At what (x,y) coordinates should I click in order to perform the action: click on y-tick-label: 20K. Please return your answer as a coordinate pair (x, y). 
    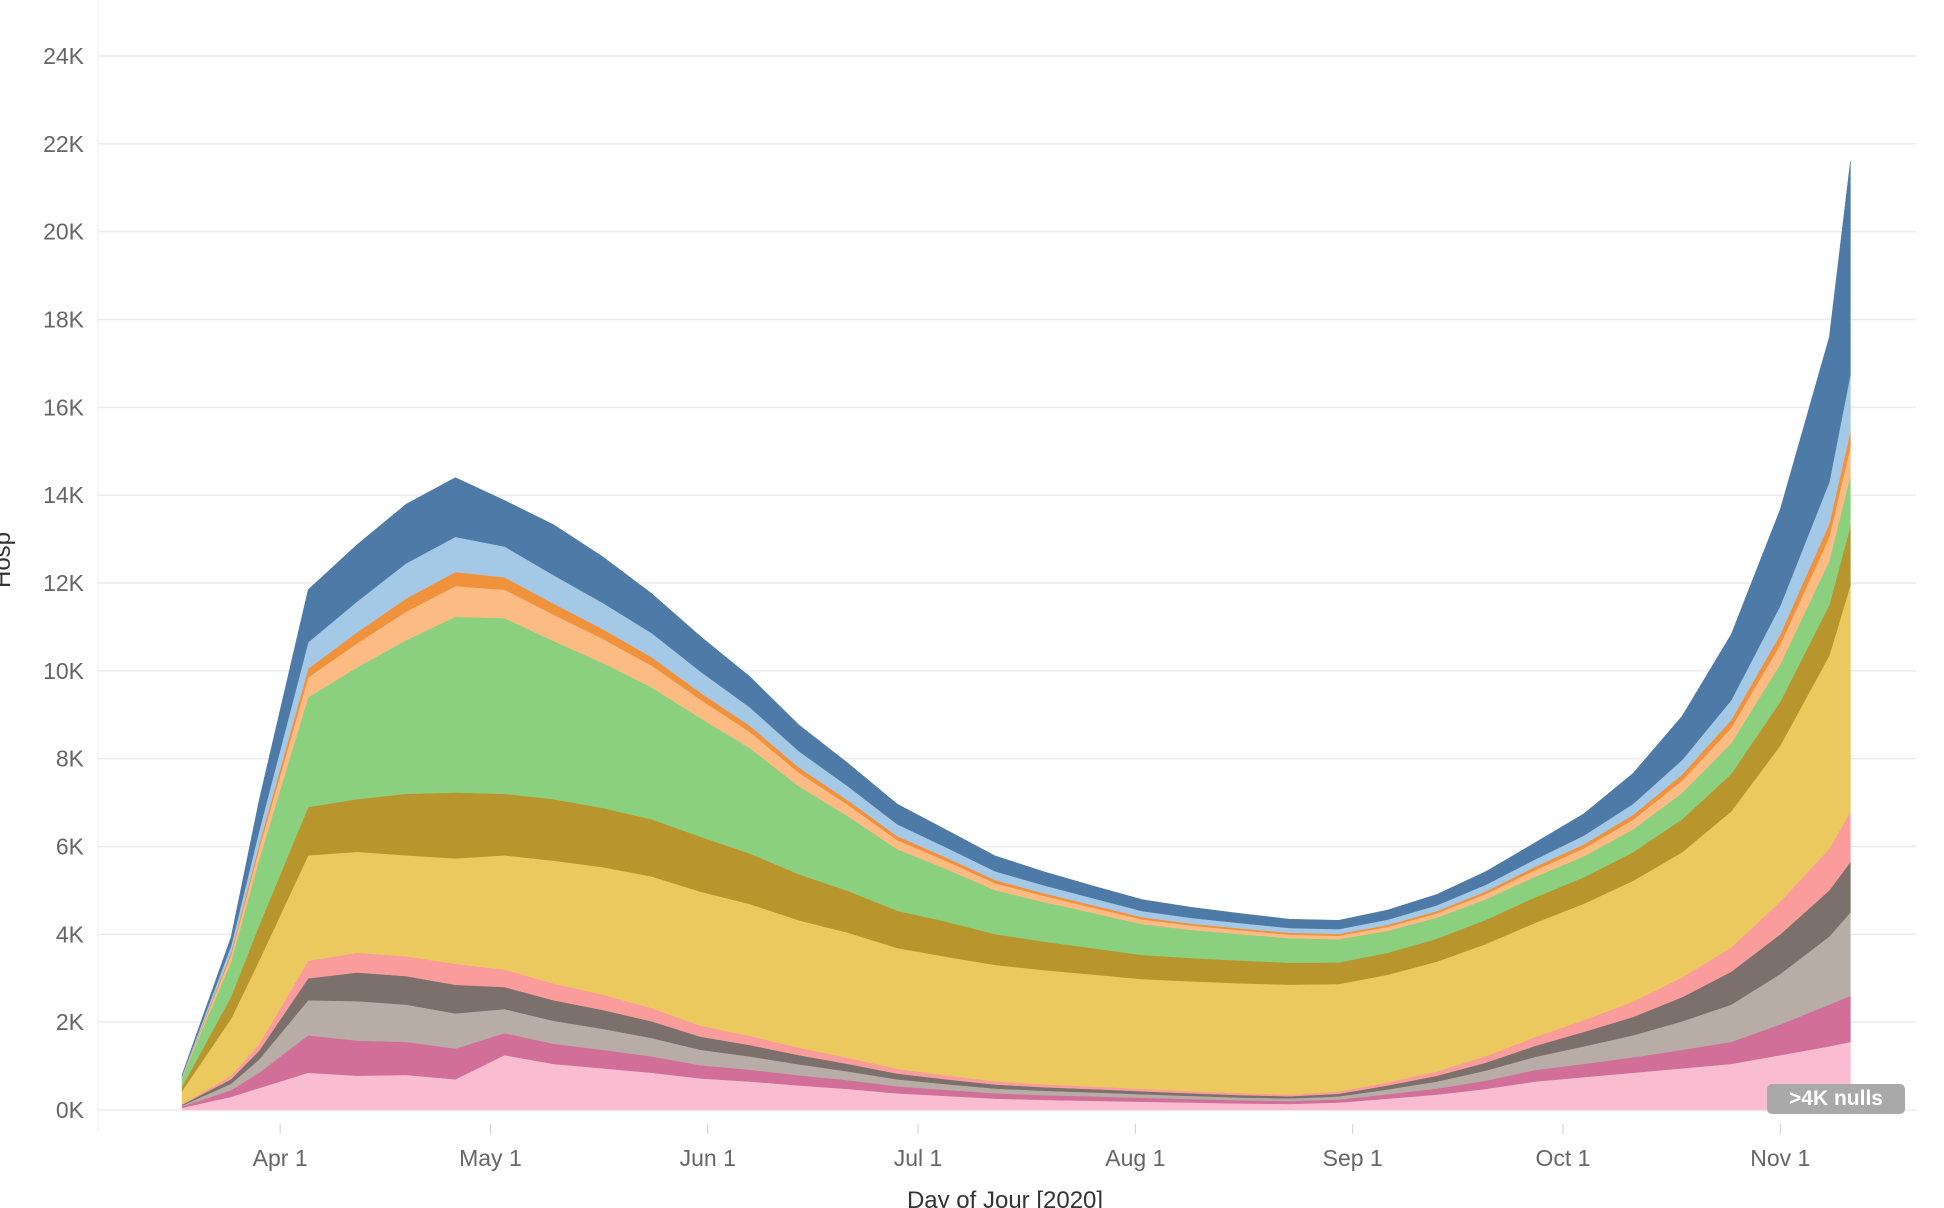
    Looking at the image, I should click on (64, 232).